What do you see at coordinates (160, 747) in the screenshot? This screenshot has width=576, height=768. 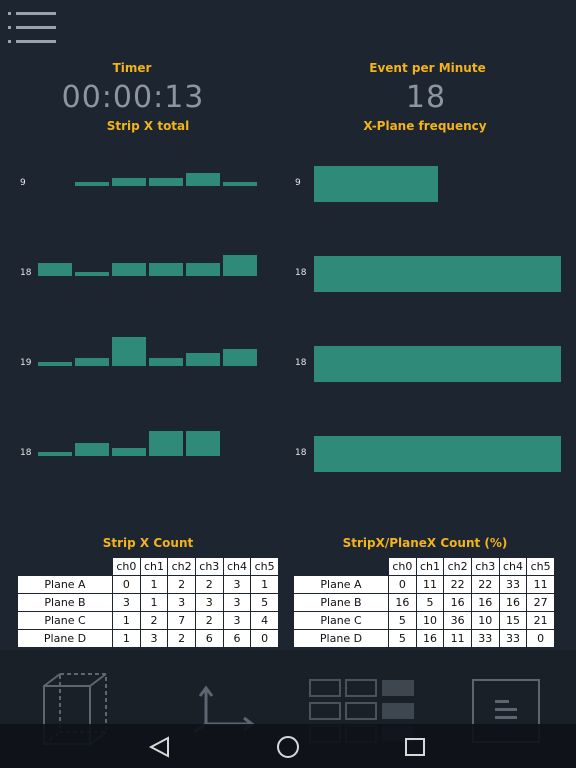 I see `back-icon` at bounding box center [160, 747].